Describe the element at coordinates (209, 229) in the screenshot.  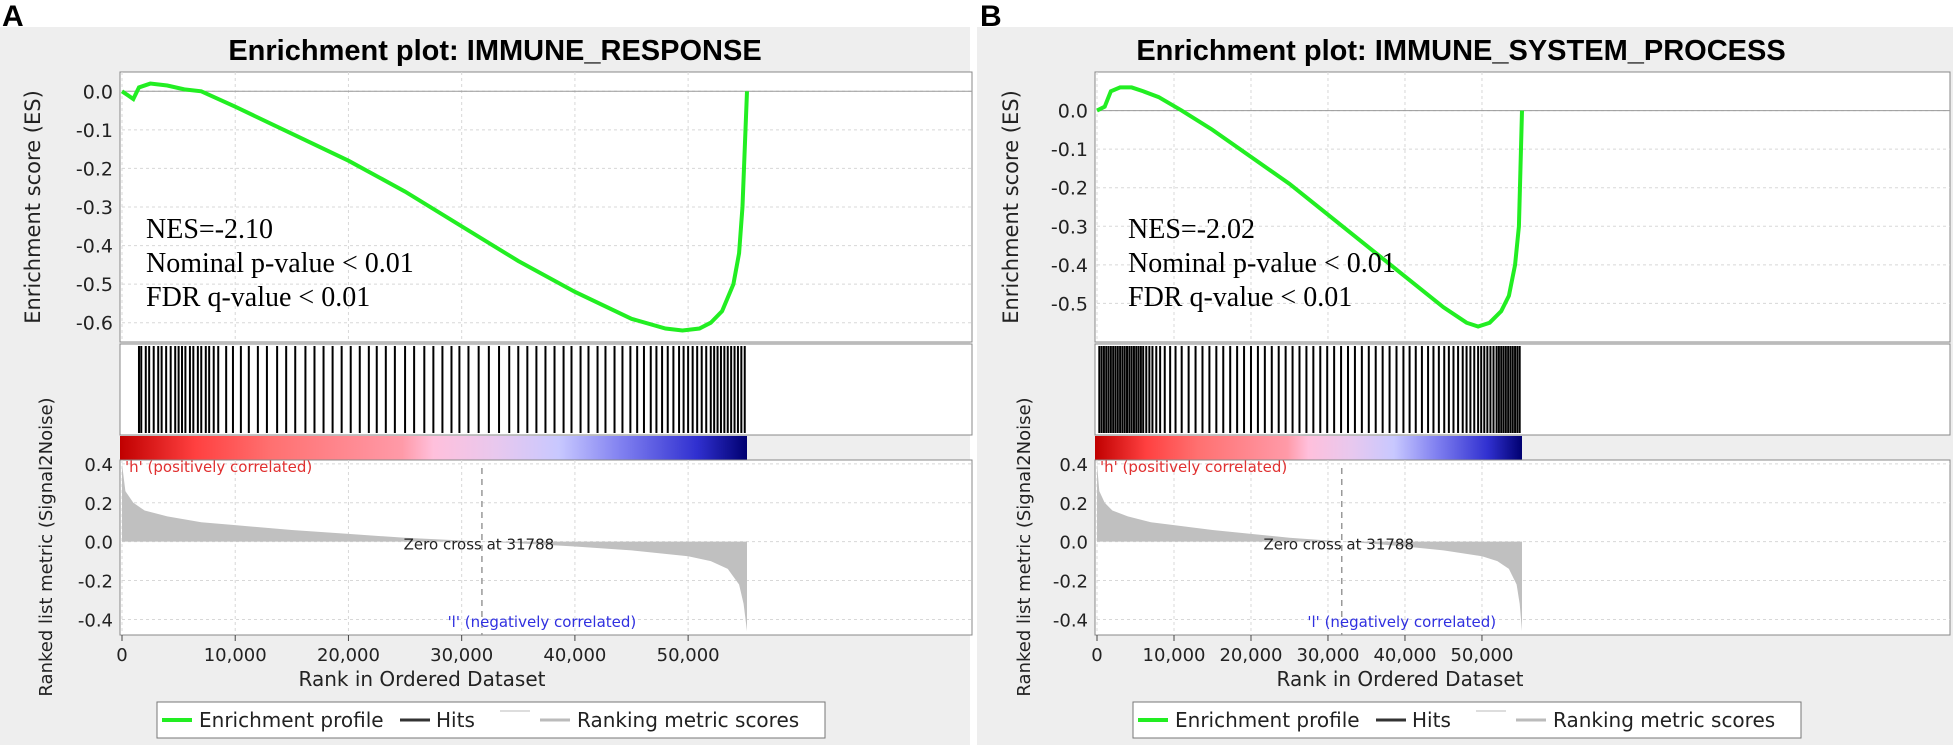
I see `nes-value: NES=-2.10` at that location.